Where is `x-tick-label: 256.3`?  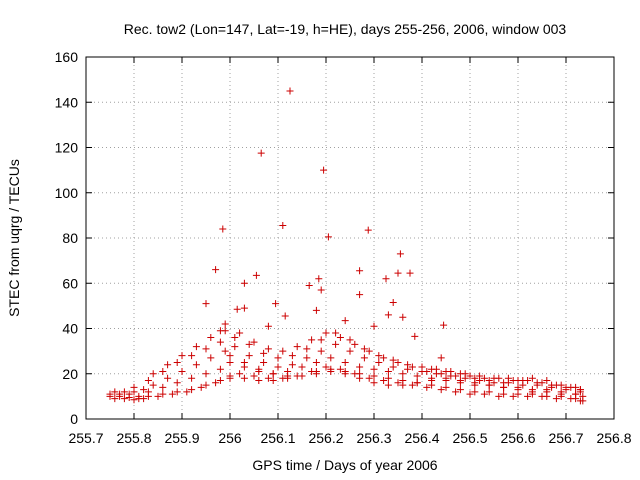 x-tick-label: 256.3 is located at coordinates (373, 438).